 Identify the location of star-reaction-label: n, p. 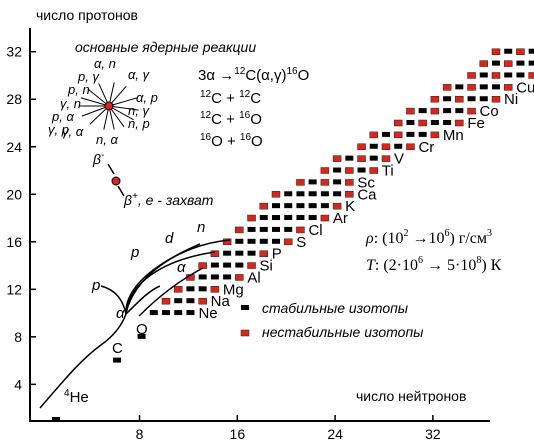
(139, 123).